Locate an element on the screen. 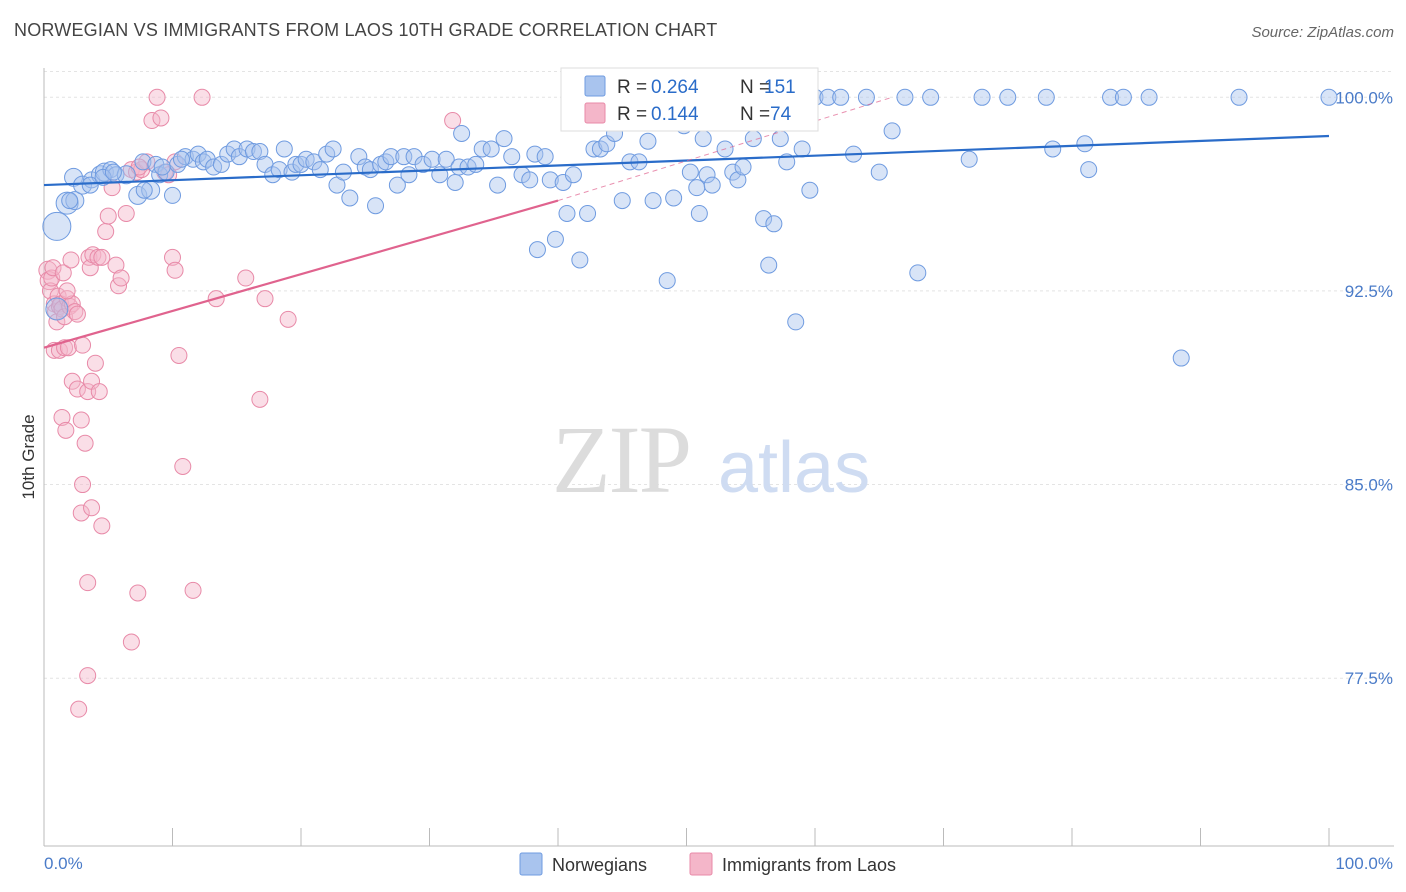  series-legend: Norwegians Immigrants from Laos is located at coordinates (707, 864).